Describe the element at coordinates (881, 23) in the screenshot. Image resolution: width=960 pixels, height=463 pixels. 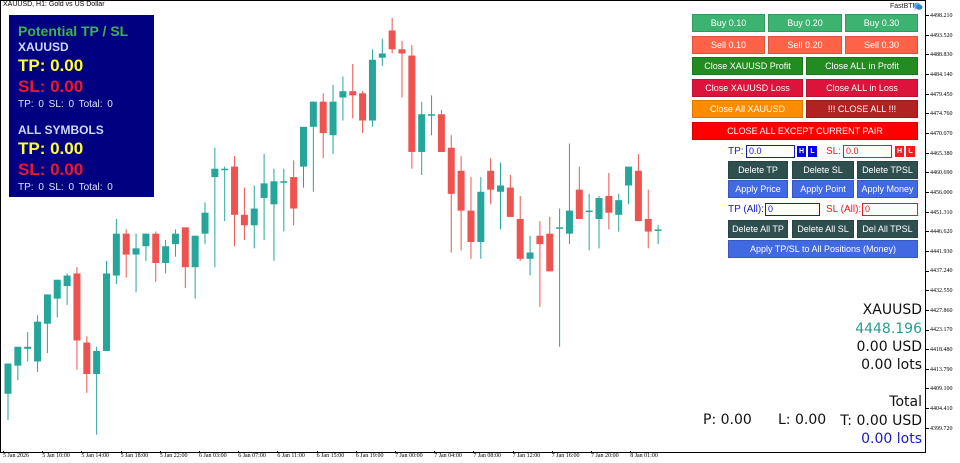
I see `buy-0.30-button: Buy 0.30` at that location.